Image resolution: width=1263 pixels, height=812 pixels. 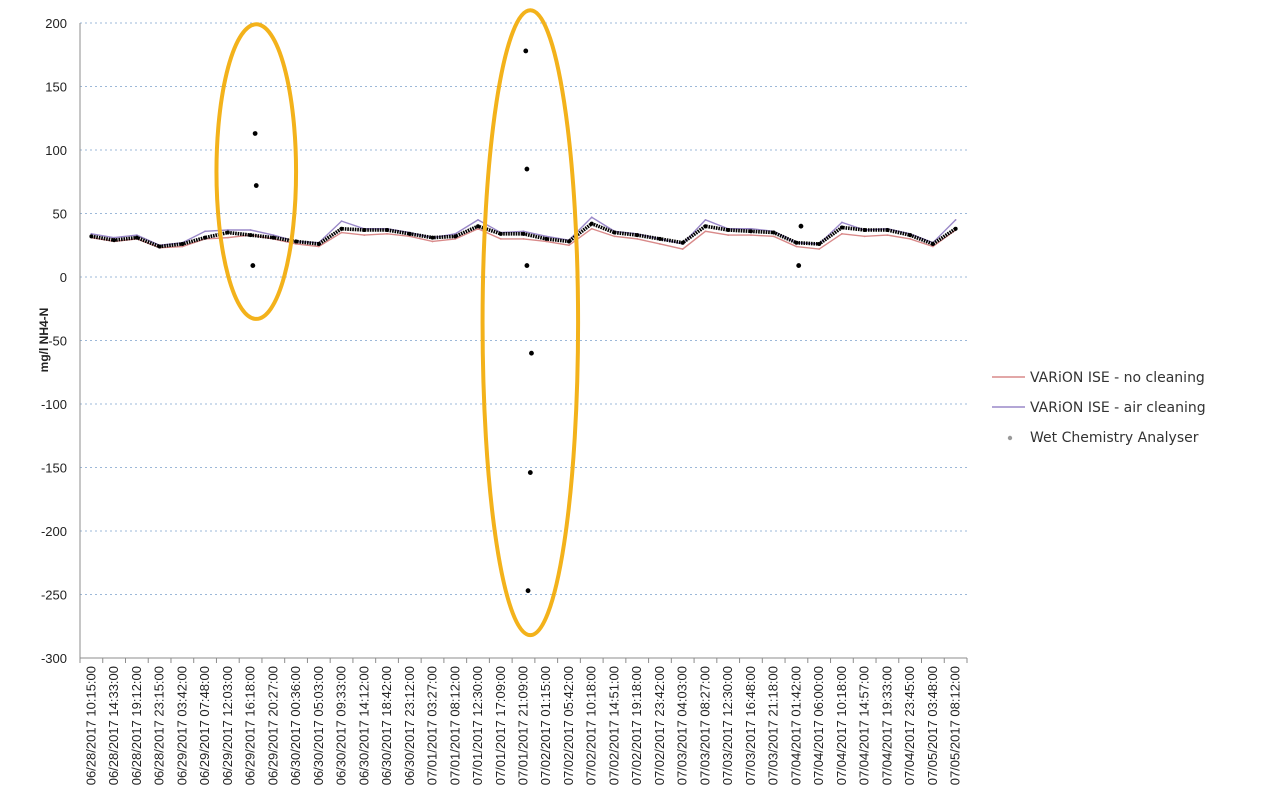 What do you see at coordinates (909, 725) in the screenshot?
I see `x-tick-label: 07/04/2017 23:45:00` at bounding box center [909, 725].